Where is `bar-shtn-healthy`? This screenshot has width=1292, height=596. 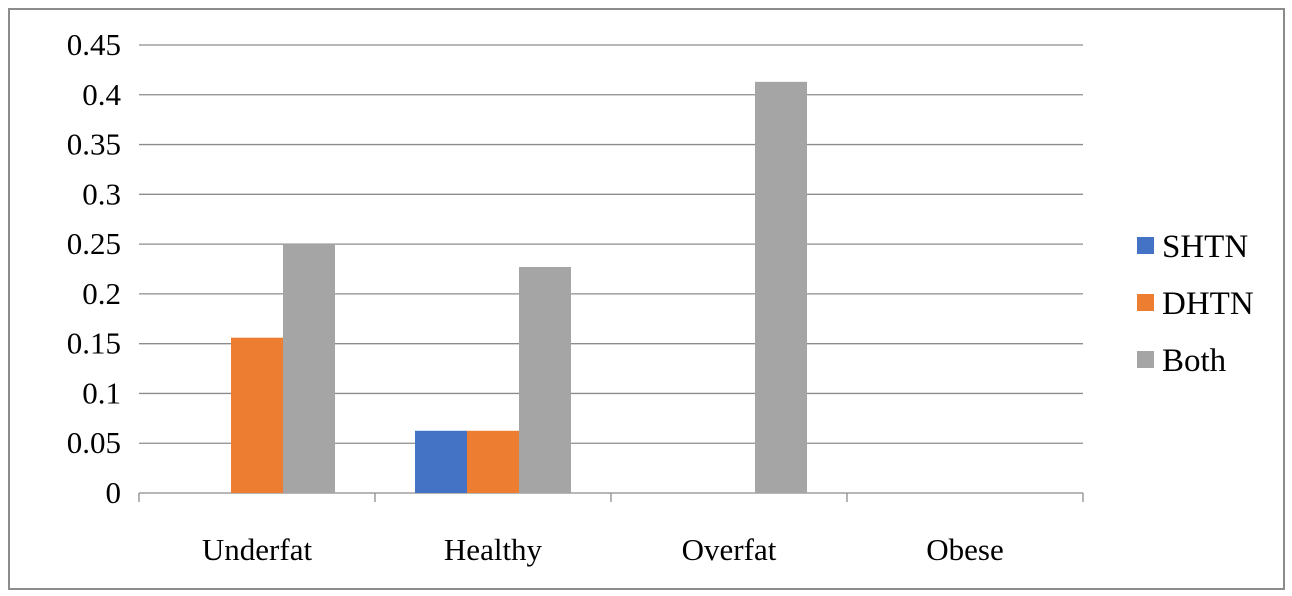
bar-shtn-healthy is located at coordinates (441, 461).